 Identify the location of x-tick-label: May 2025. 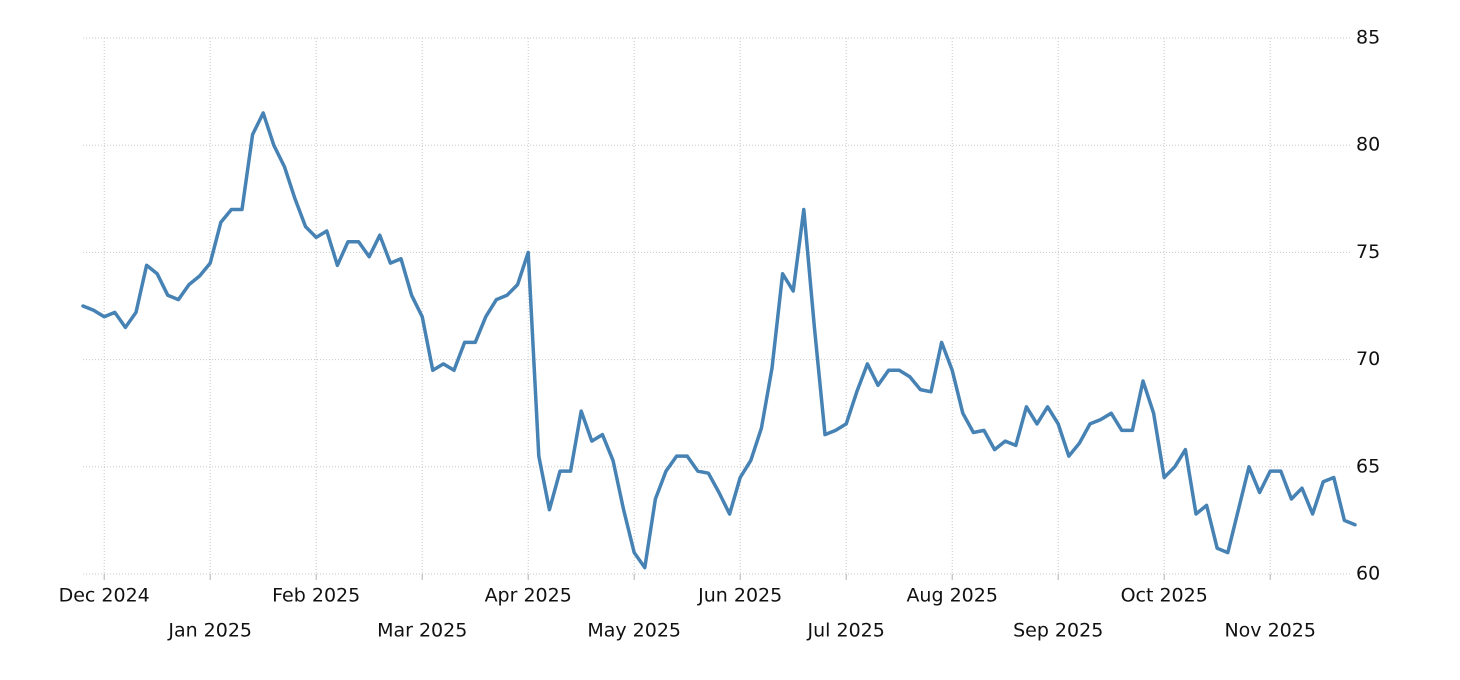
(634, 631).